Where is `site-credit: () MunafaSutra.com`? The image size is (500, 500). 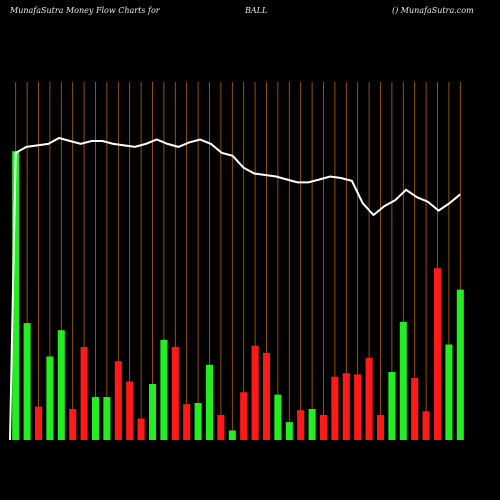
site-credit: () MunafaSutra.com is located at coordinates (433, 10).